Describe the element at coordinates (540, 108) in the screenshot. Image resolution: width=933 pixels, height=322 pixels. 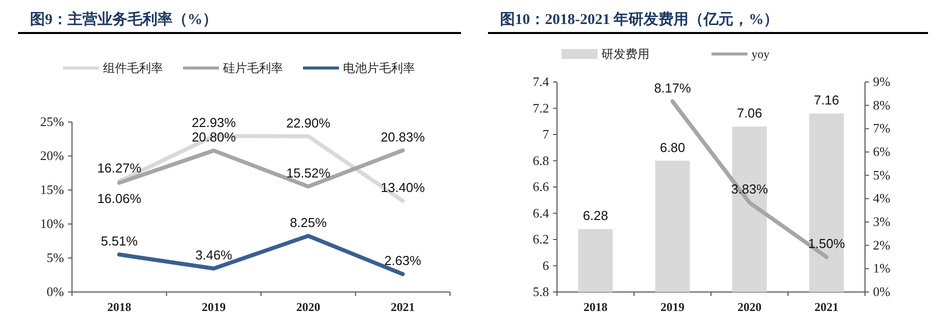
I see `y-tick-label: 7.2` at that location.